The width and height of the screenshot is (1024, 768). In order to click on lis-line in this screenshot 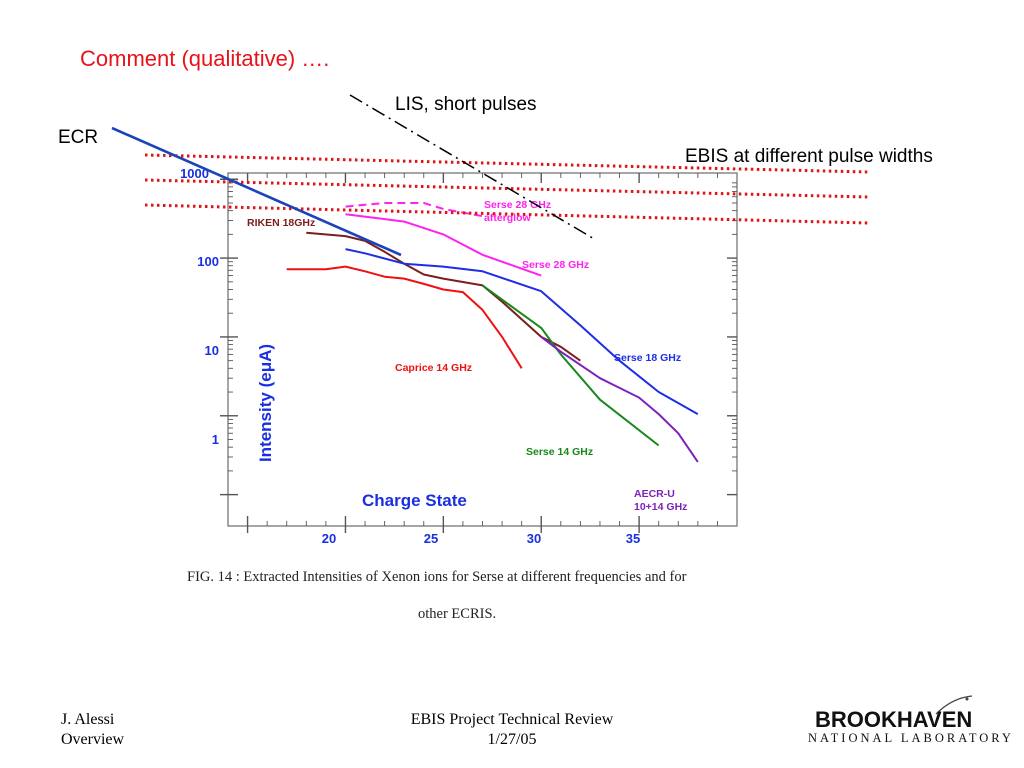, I will do `click(473, 167)`.